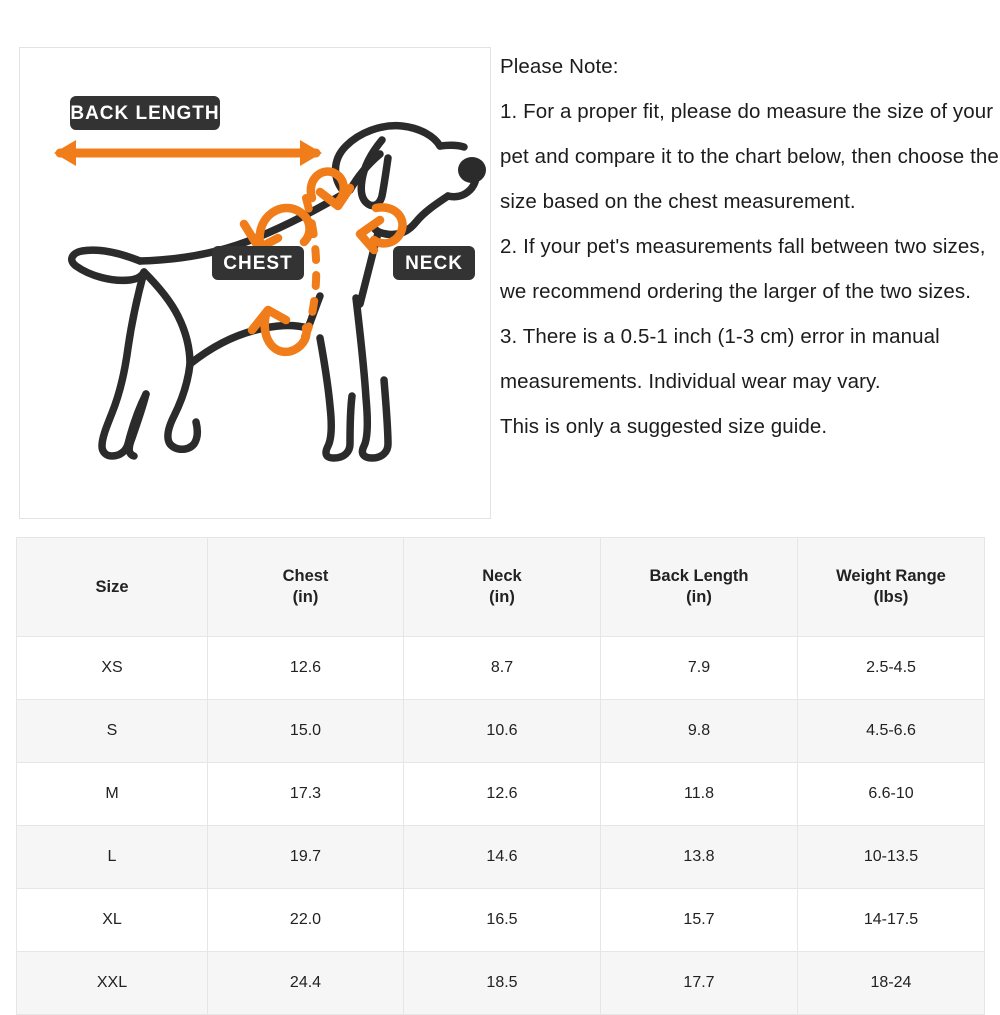 Image resolution: width=1000 pixels, height=1015 pixels. What do you see at coordinates (699, 668) in the screenshot?
I see `cell-back-length: 7.9` at bounding box center [699, 668].